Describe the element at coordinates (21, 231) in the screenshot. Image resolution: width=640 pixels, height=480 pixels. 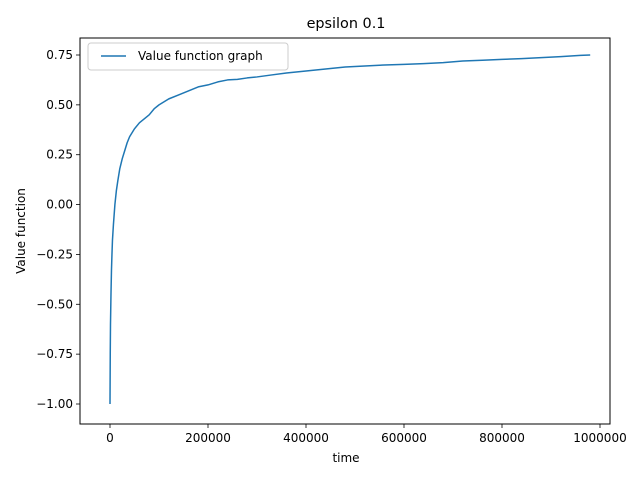
I see `y-axis-label: Value function` at that location.